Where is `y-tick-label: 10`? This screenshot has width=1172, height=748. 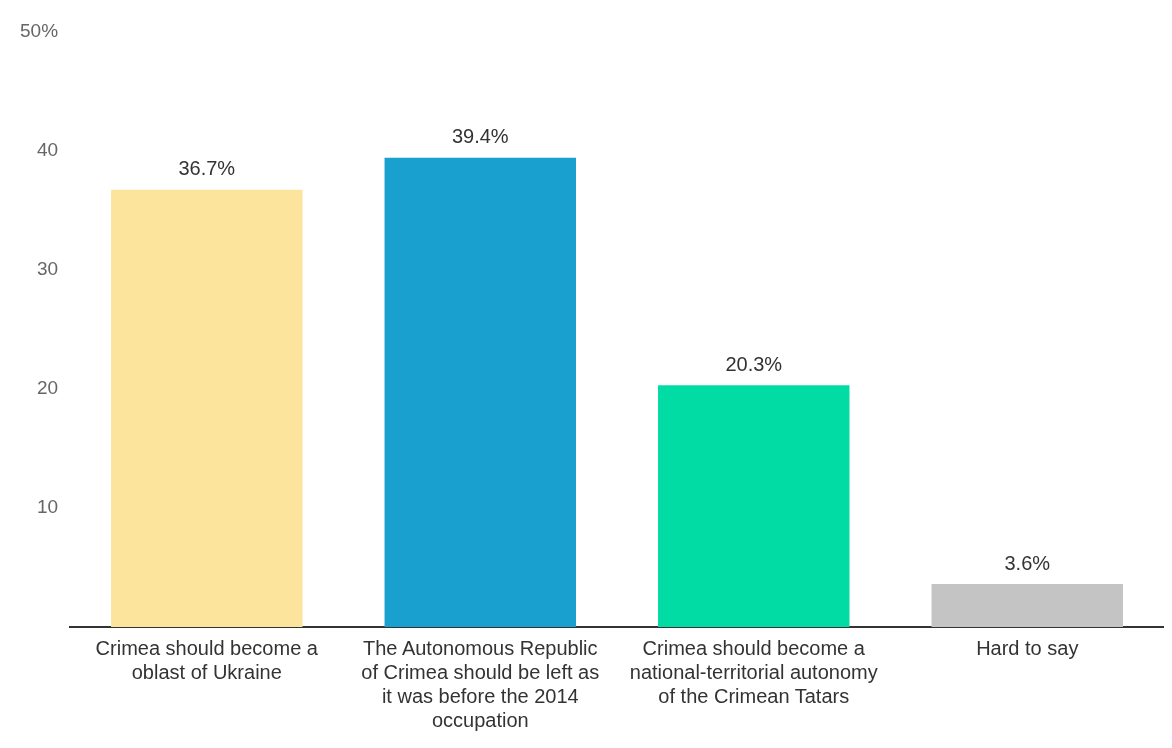 y-tick-label: 10 is located at coordinates (47, 507).